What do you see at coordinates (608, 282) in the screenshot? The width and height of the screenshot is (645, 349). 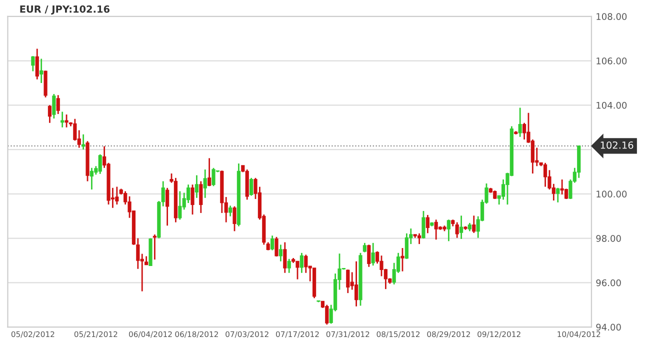 I see `y-tick-label: 96.00` at bounding box center [608, 282].